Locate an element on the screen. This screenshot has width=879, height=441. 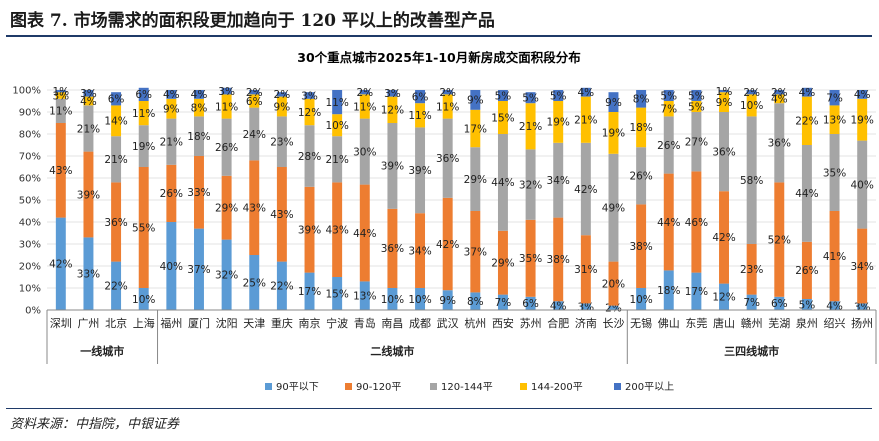
data-label: 15% is located at coordinates (336, 294).